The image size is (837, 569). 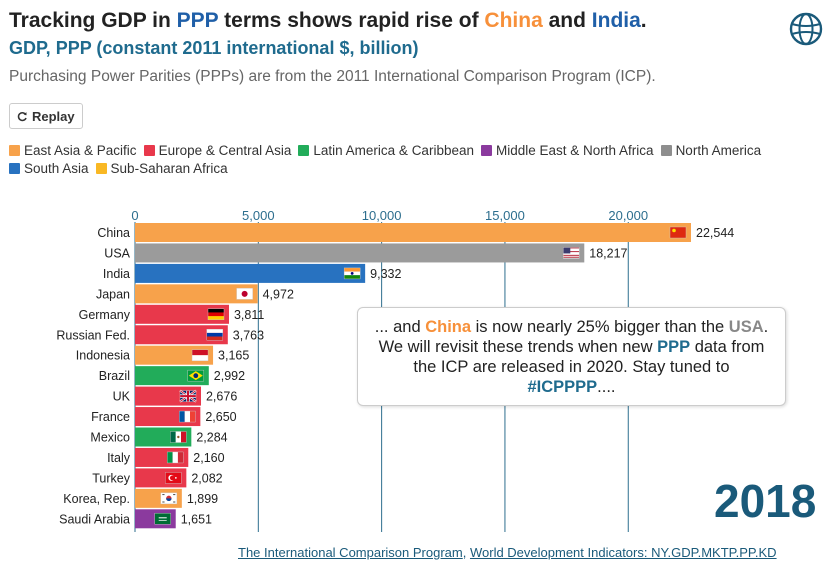 What do you see at coordinates (56, 168) in the screenshot?
I see `legend-label: South Asia` at bounding box center [56, 168].